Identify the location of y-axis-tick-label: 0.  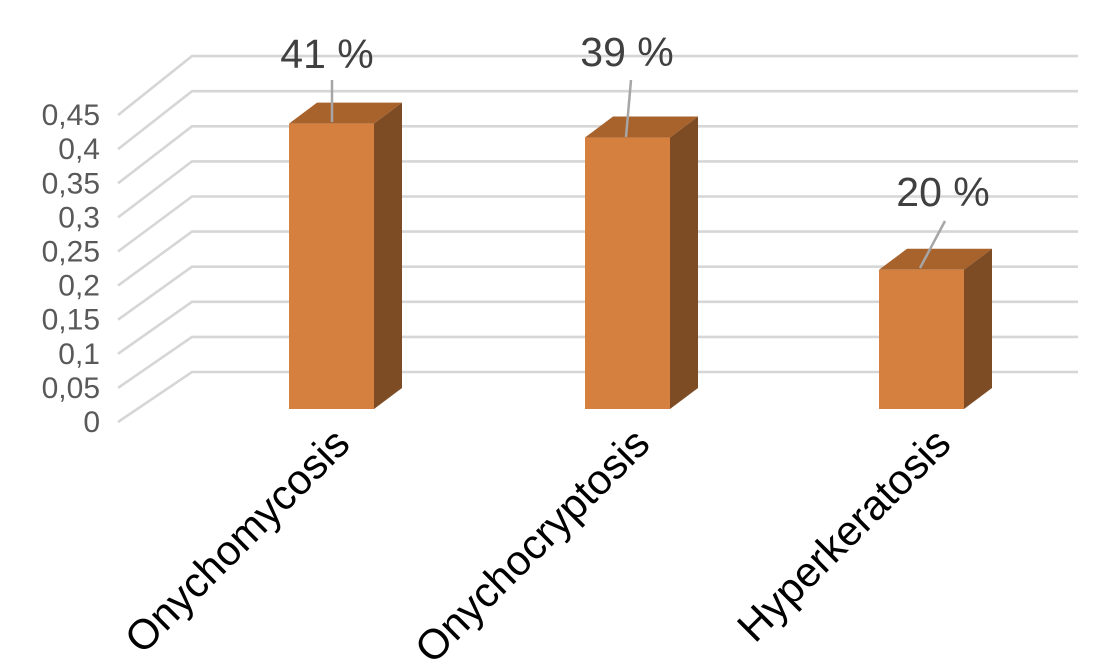
(91, 422).